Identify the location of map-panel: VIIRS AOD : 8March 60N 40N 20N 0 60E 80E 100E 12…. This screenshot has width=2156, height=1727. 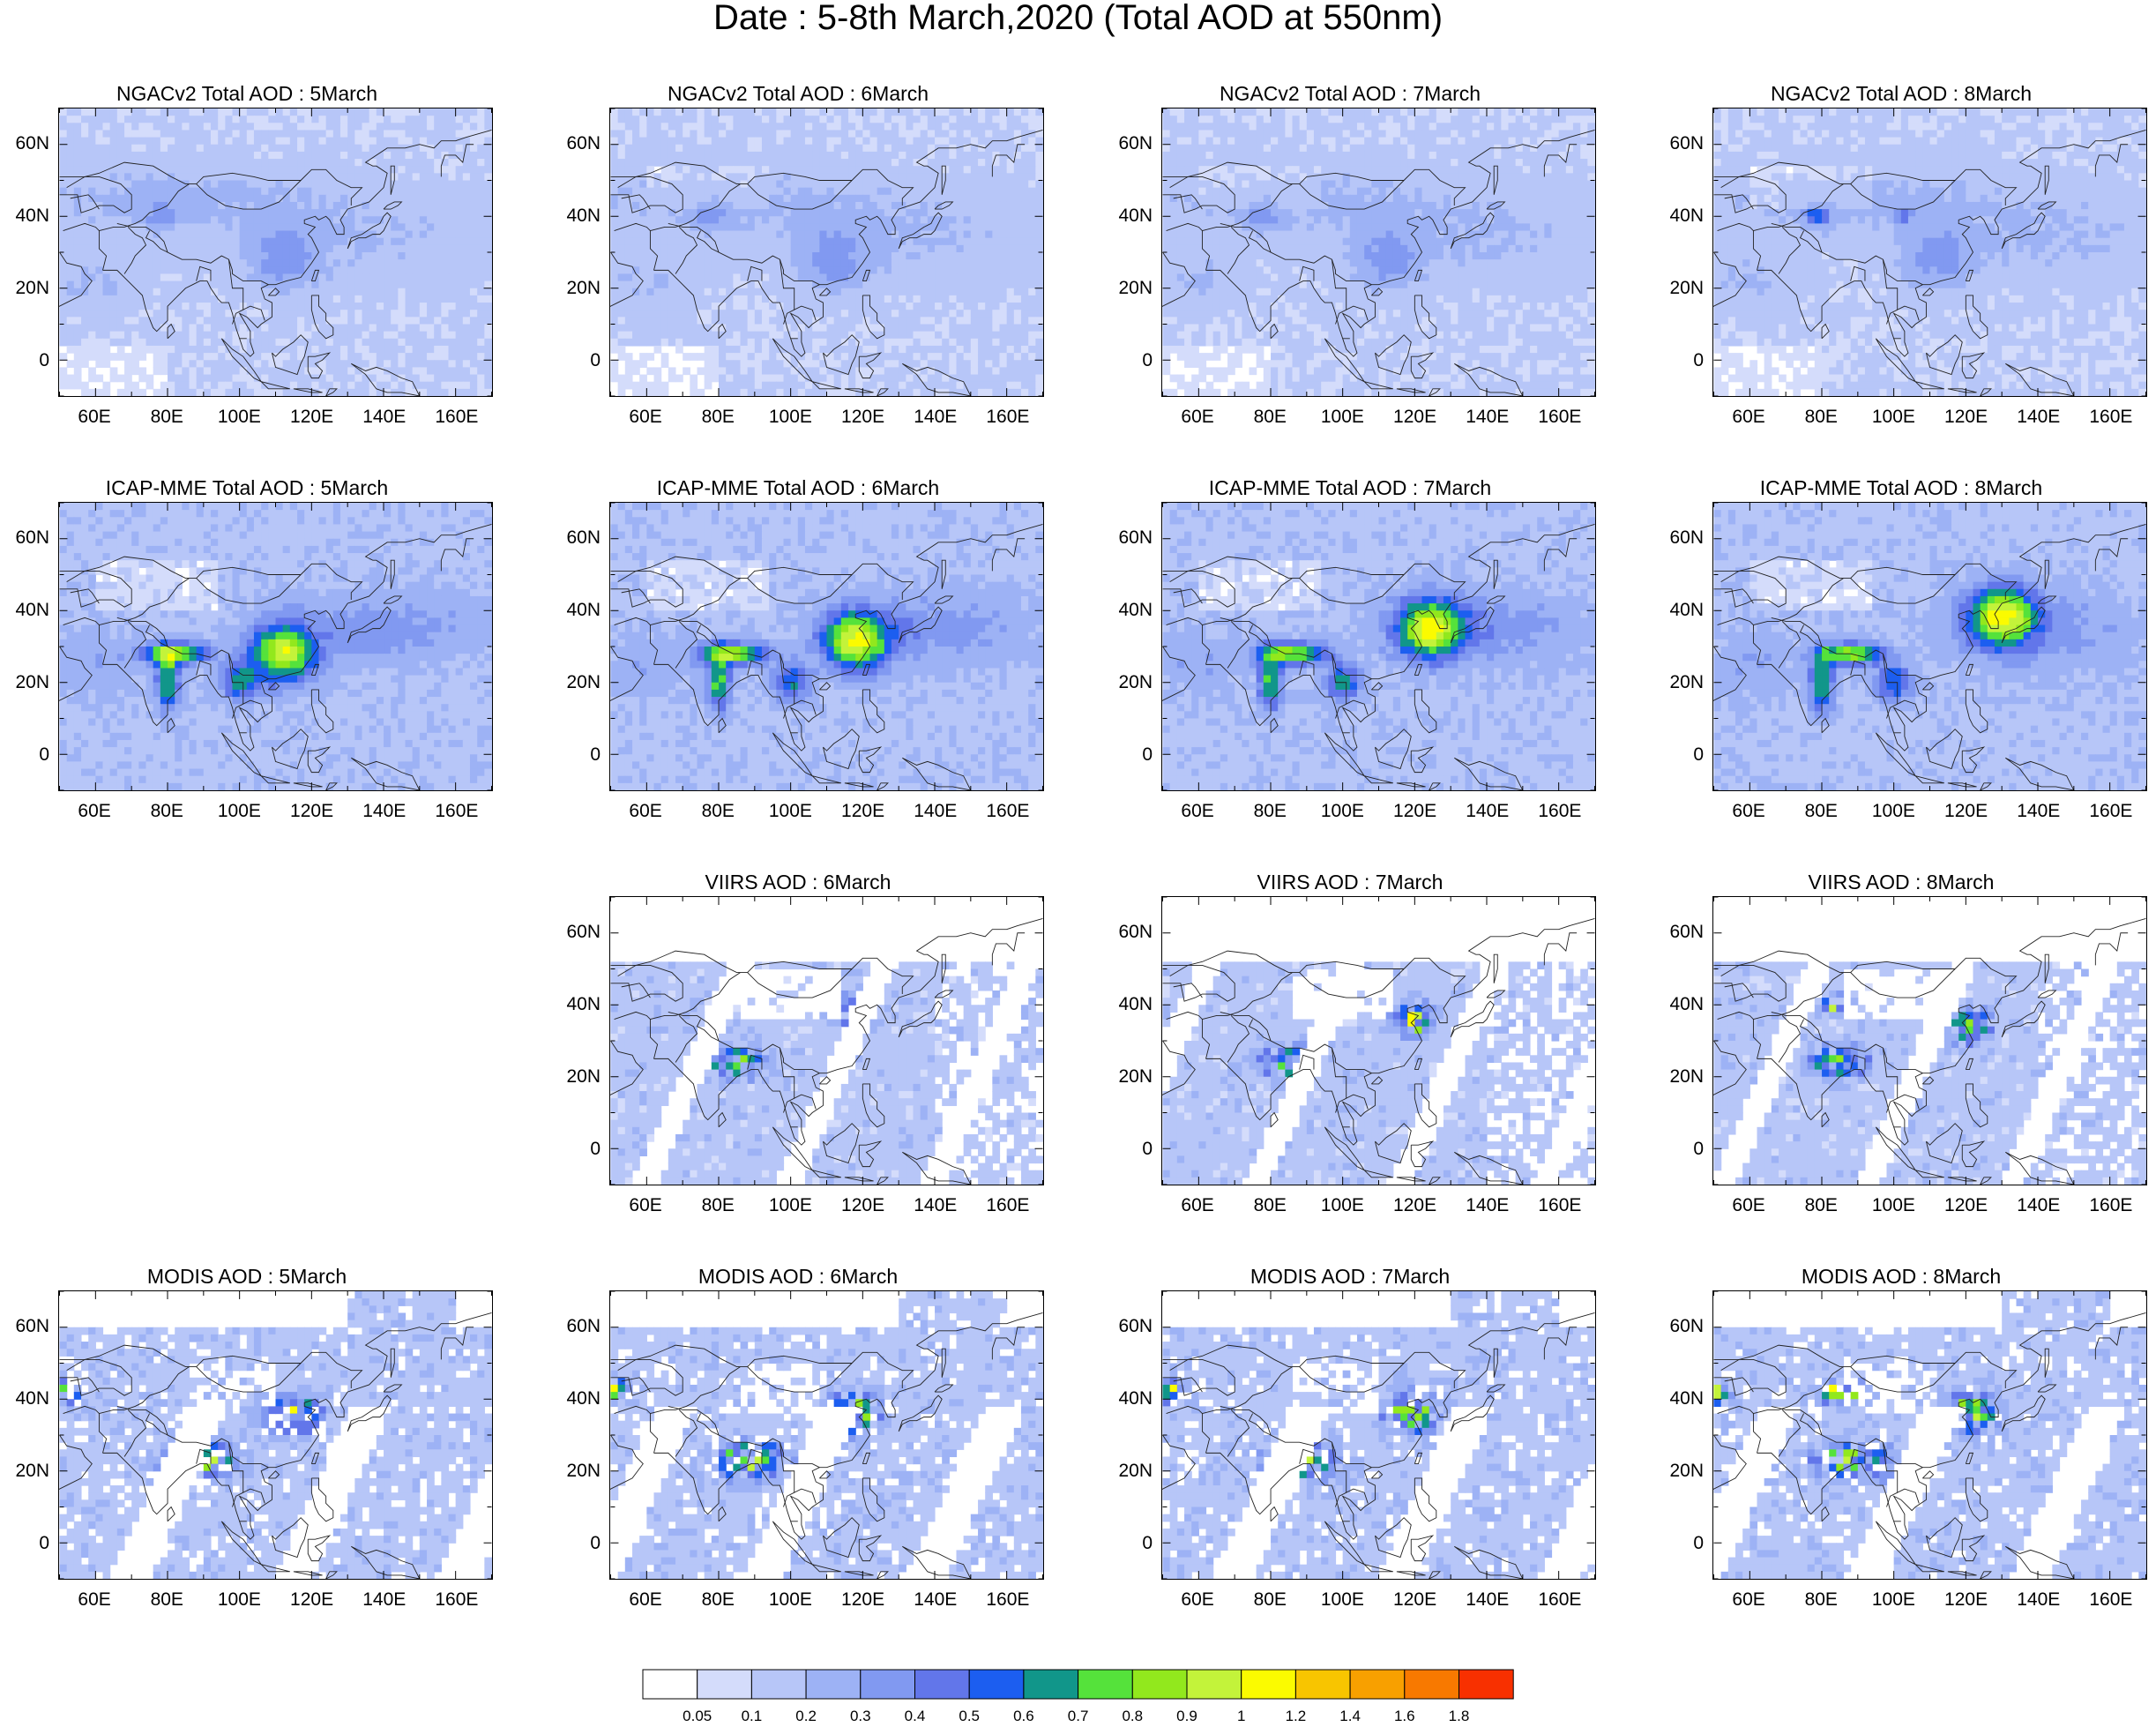
(1901, 1055).